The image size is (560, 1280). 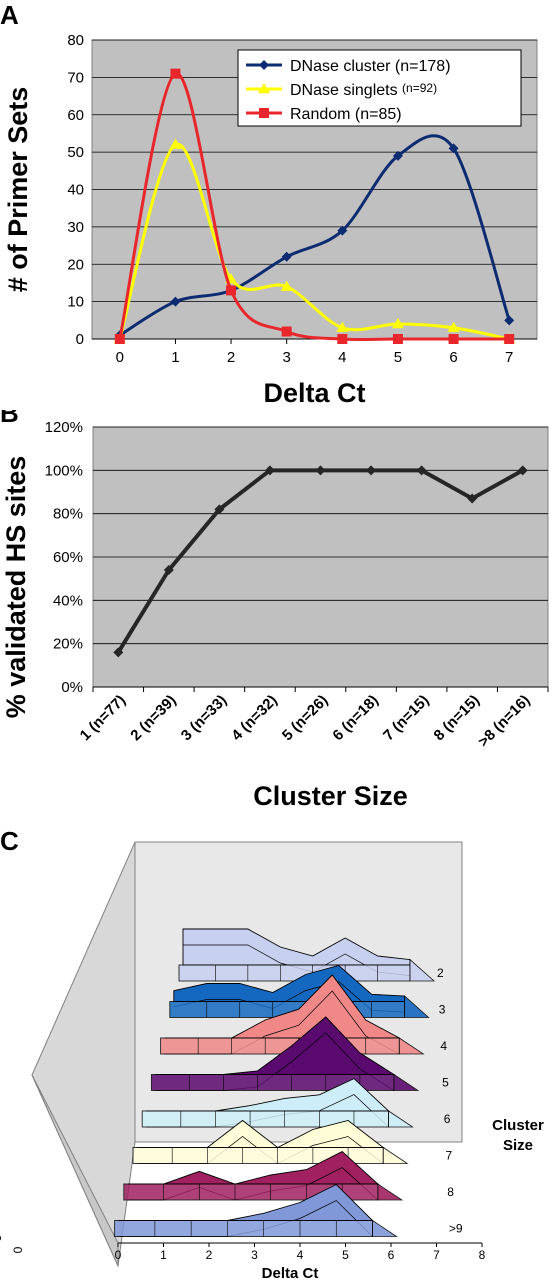 What do you see at coordinates (68, 600) in the screenshot?
I see `y-tick-label: 40%` at bounding box center [68, 600].